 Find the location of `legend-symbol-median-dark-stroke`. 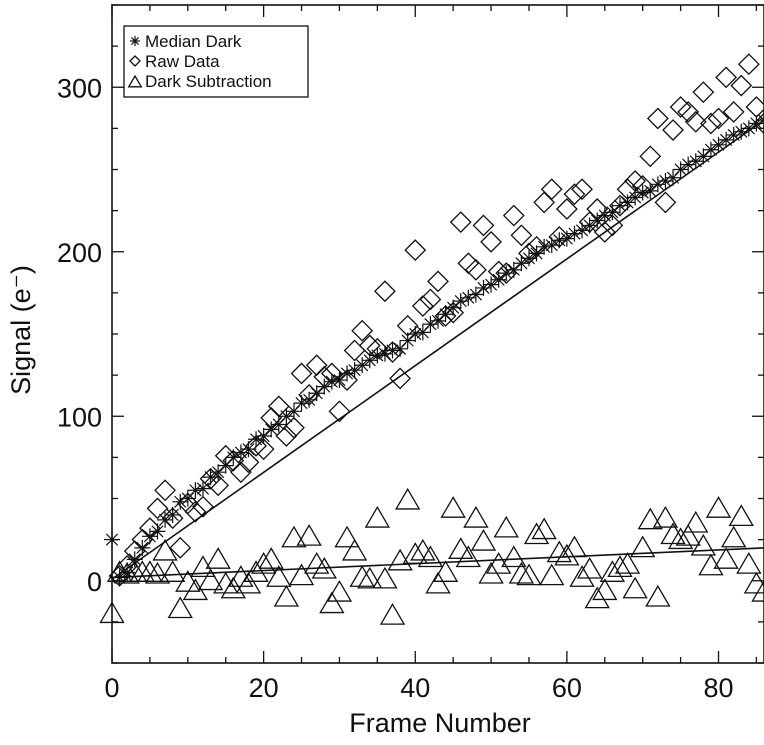

legend-symbol-median-dark-stroke is located at coordinates (135, 41).